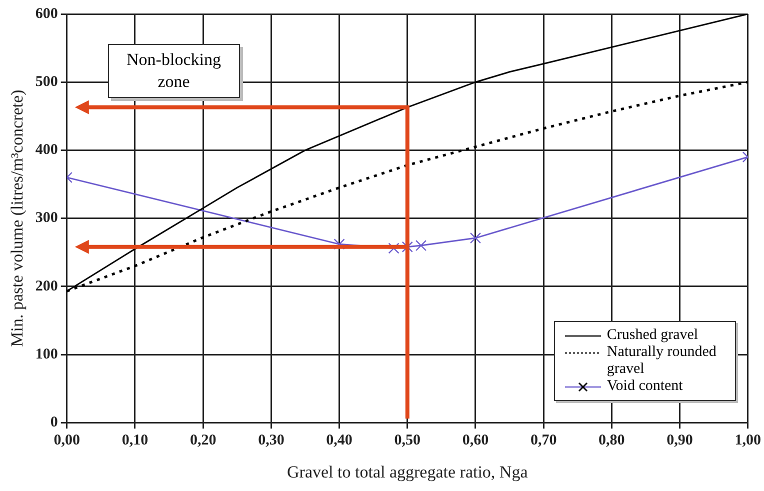 The height and width of the screenshot is (491, 764). Describe the element at coordinates (611, 440) in the screenshot. I see `x-tick-label: 0,80` at that location.